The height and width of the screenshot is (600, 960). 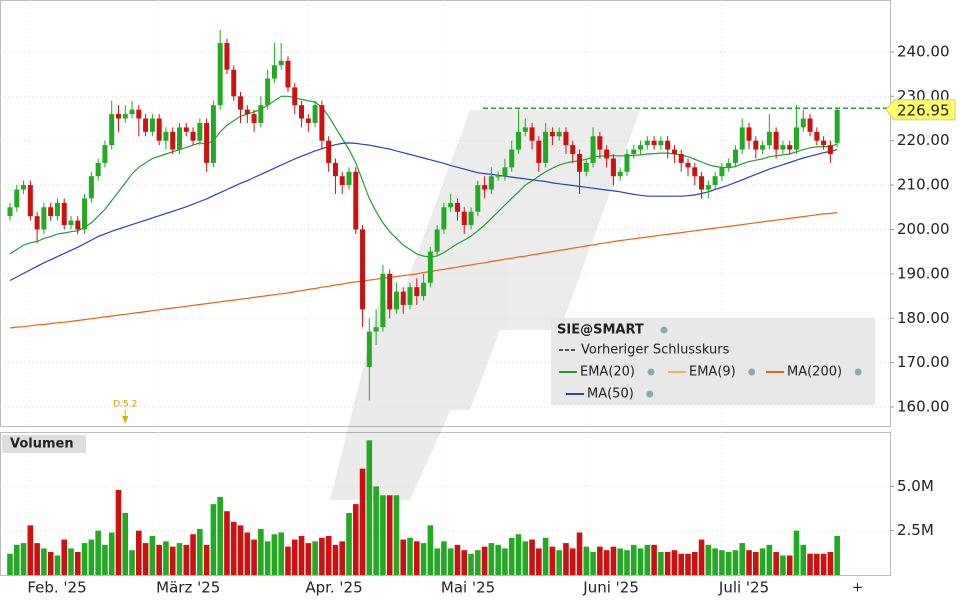 I want to click on x-tick-label: Mai '25, so click(x=468, y=588).